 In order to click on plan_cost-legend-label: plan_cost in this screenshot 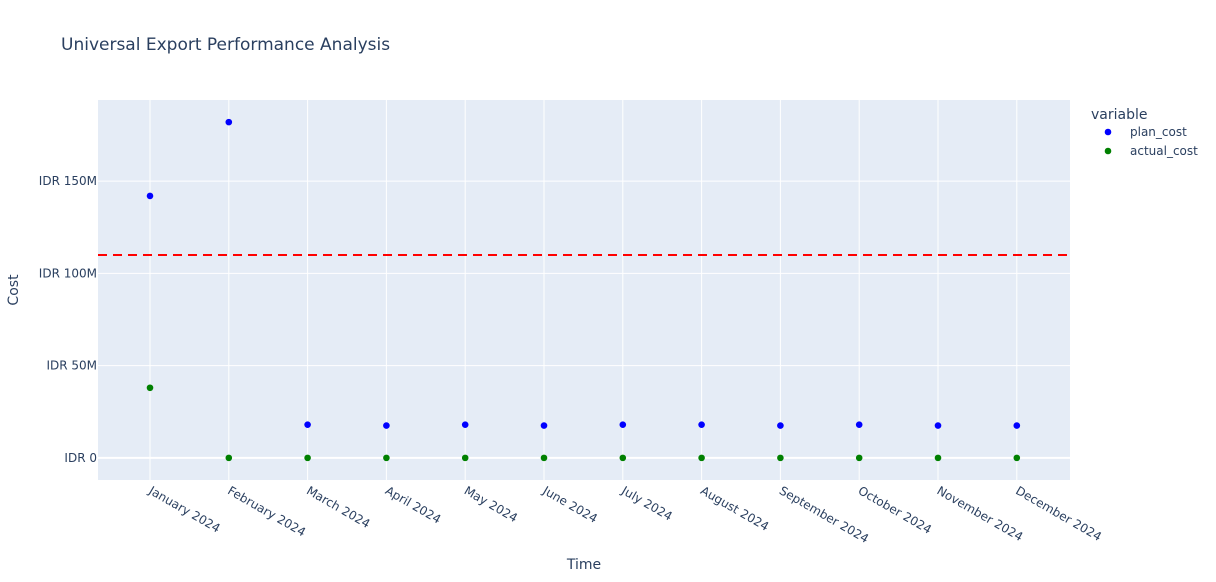, I will do `click(1158, 132)`.